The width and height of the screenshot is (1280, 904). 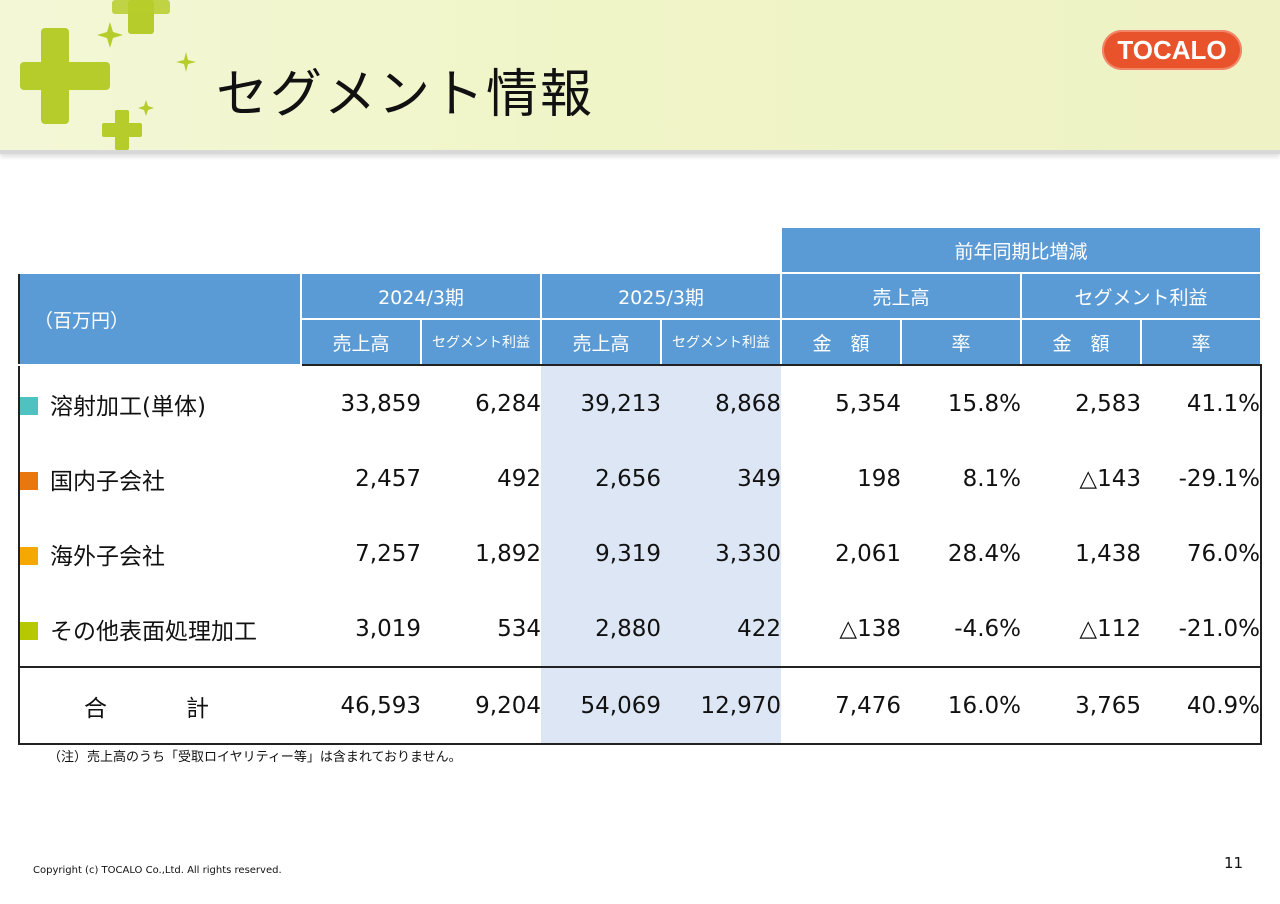 What do you see at coordinates (1081, 705) in the screenshot?
I see `table-cell: 3,765` at bounding box center [1081, 705].